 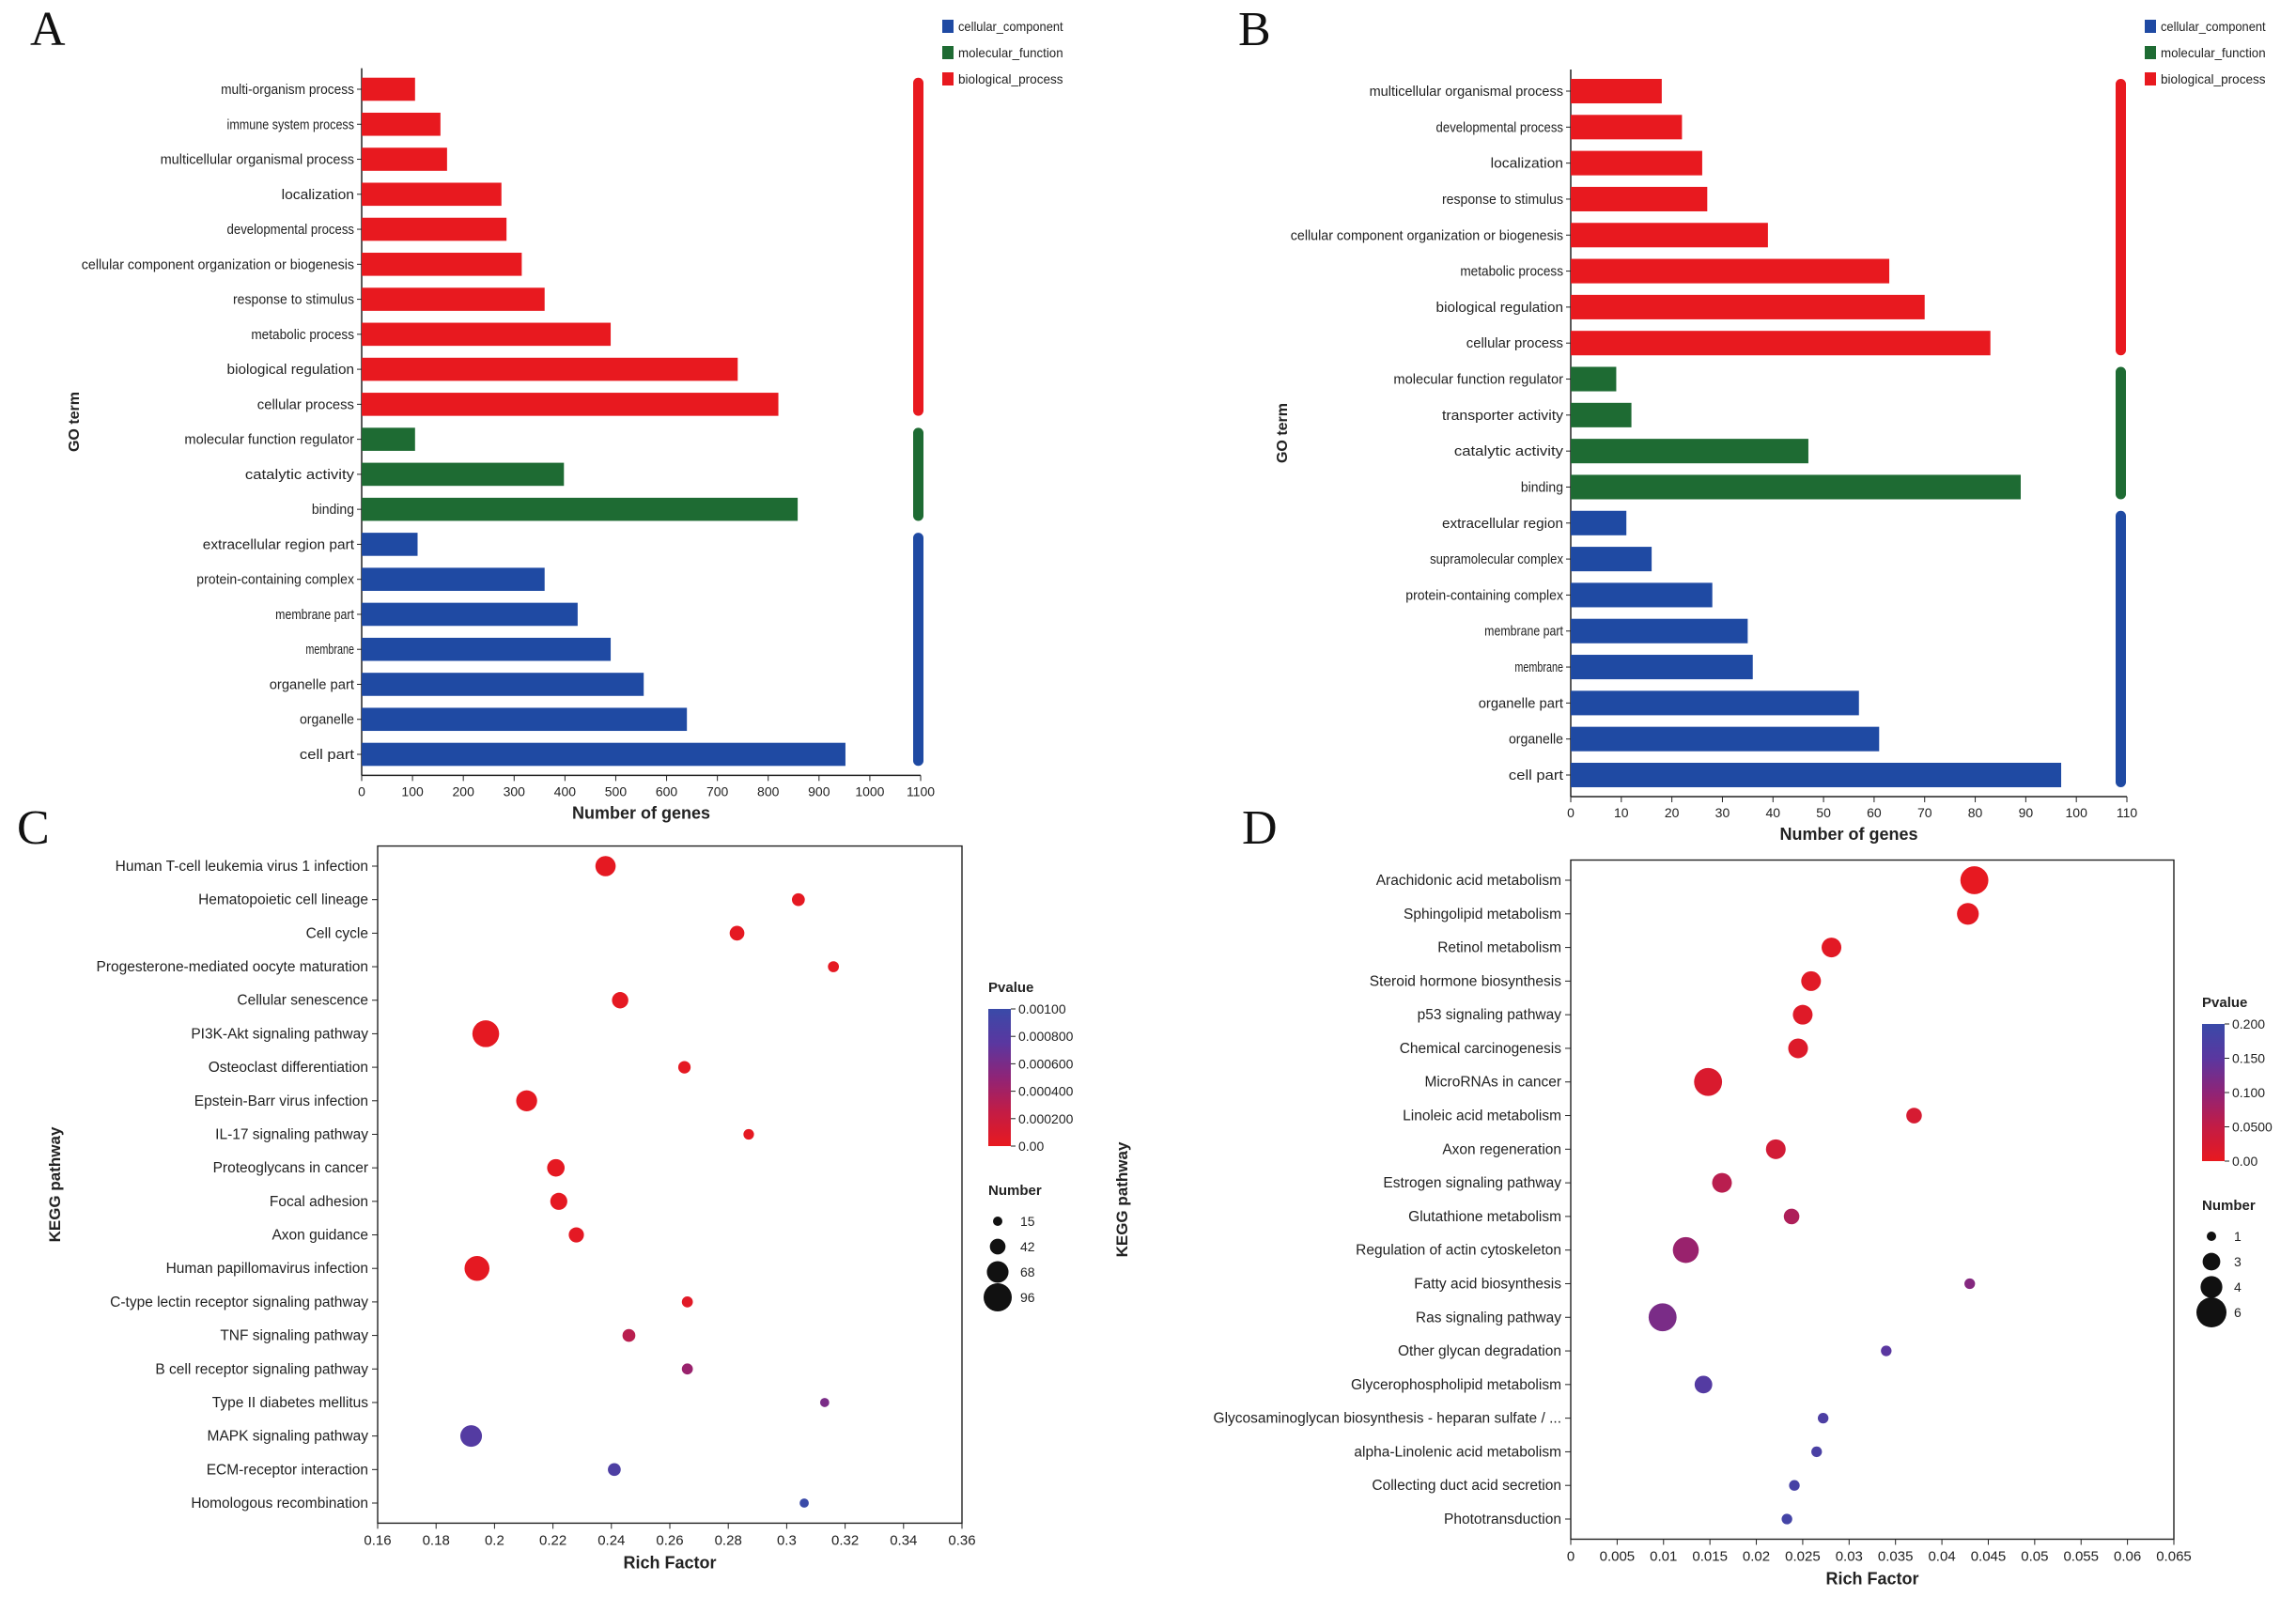 What do you see at coordinates (281, 1101) in the screenshot?
I see `y-tick-label: Epstein-Barr virus infection` at bounding box center [281, 1101].